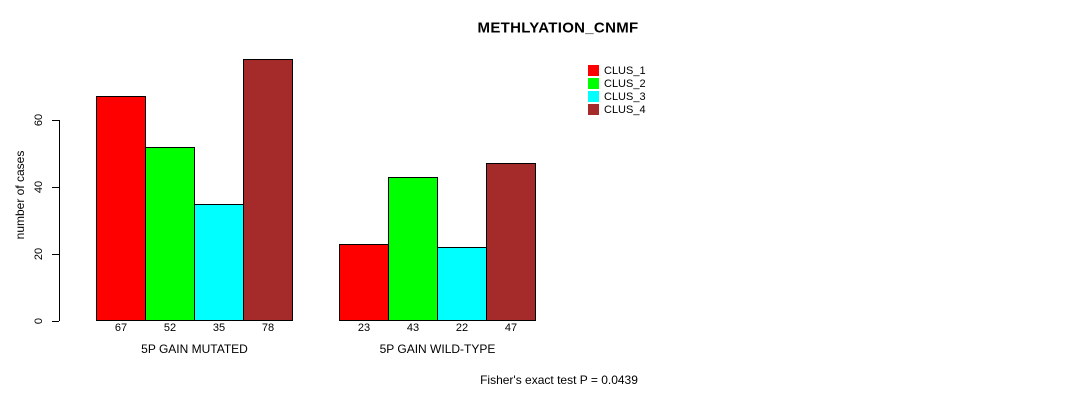 The image size is (1090, 400). What do you see at coordinates (413, 248) in the screenshot?
I see `bar-clus_2-5p-gain-wild-type` at bounding box center [413, 248].